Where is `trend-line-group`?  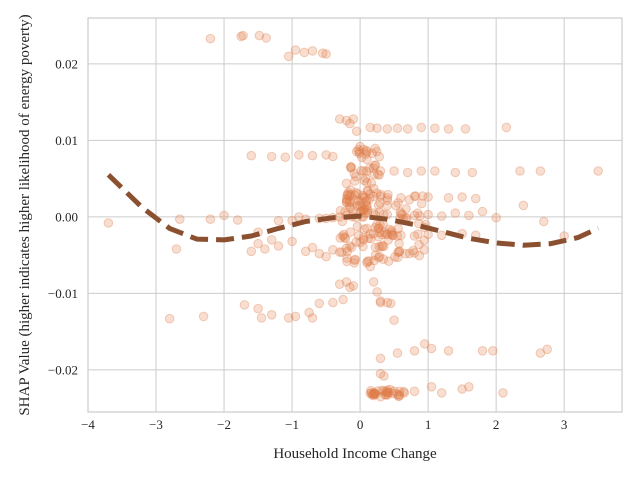
trend-line-group is located at coordinates (353, 210).